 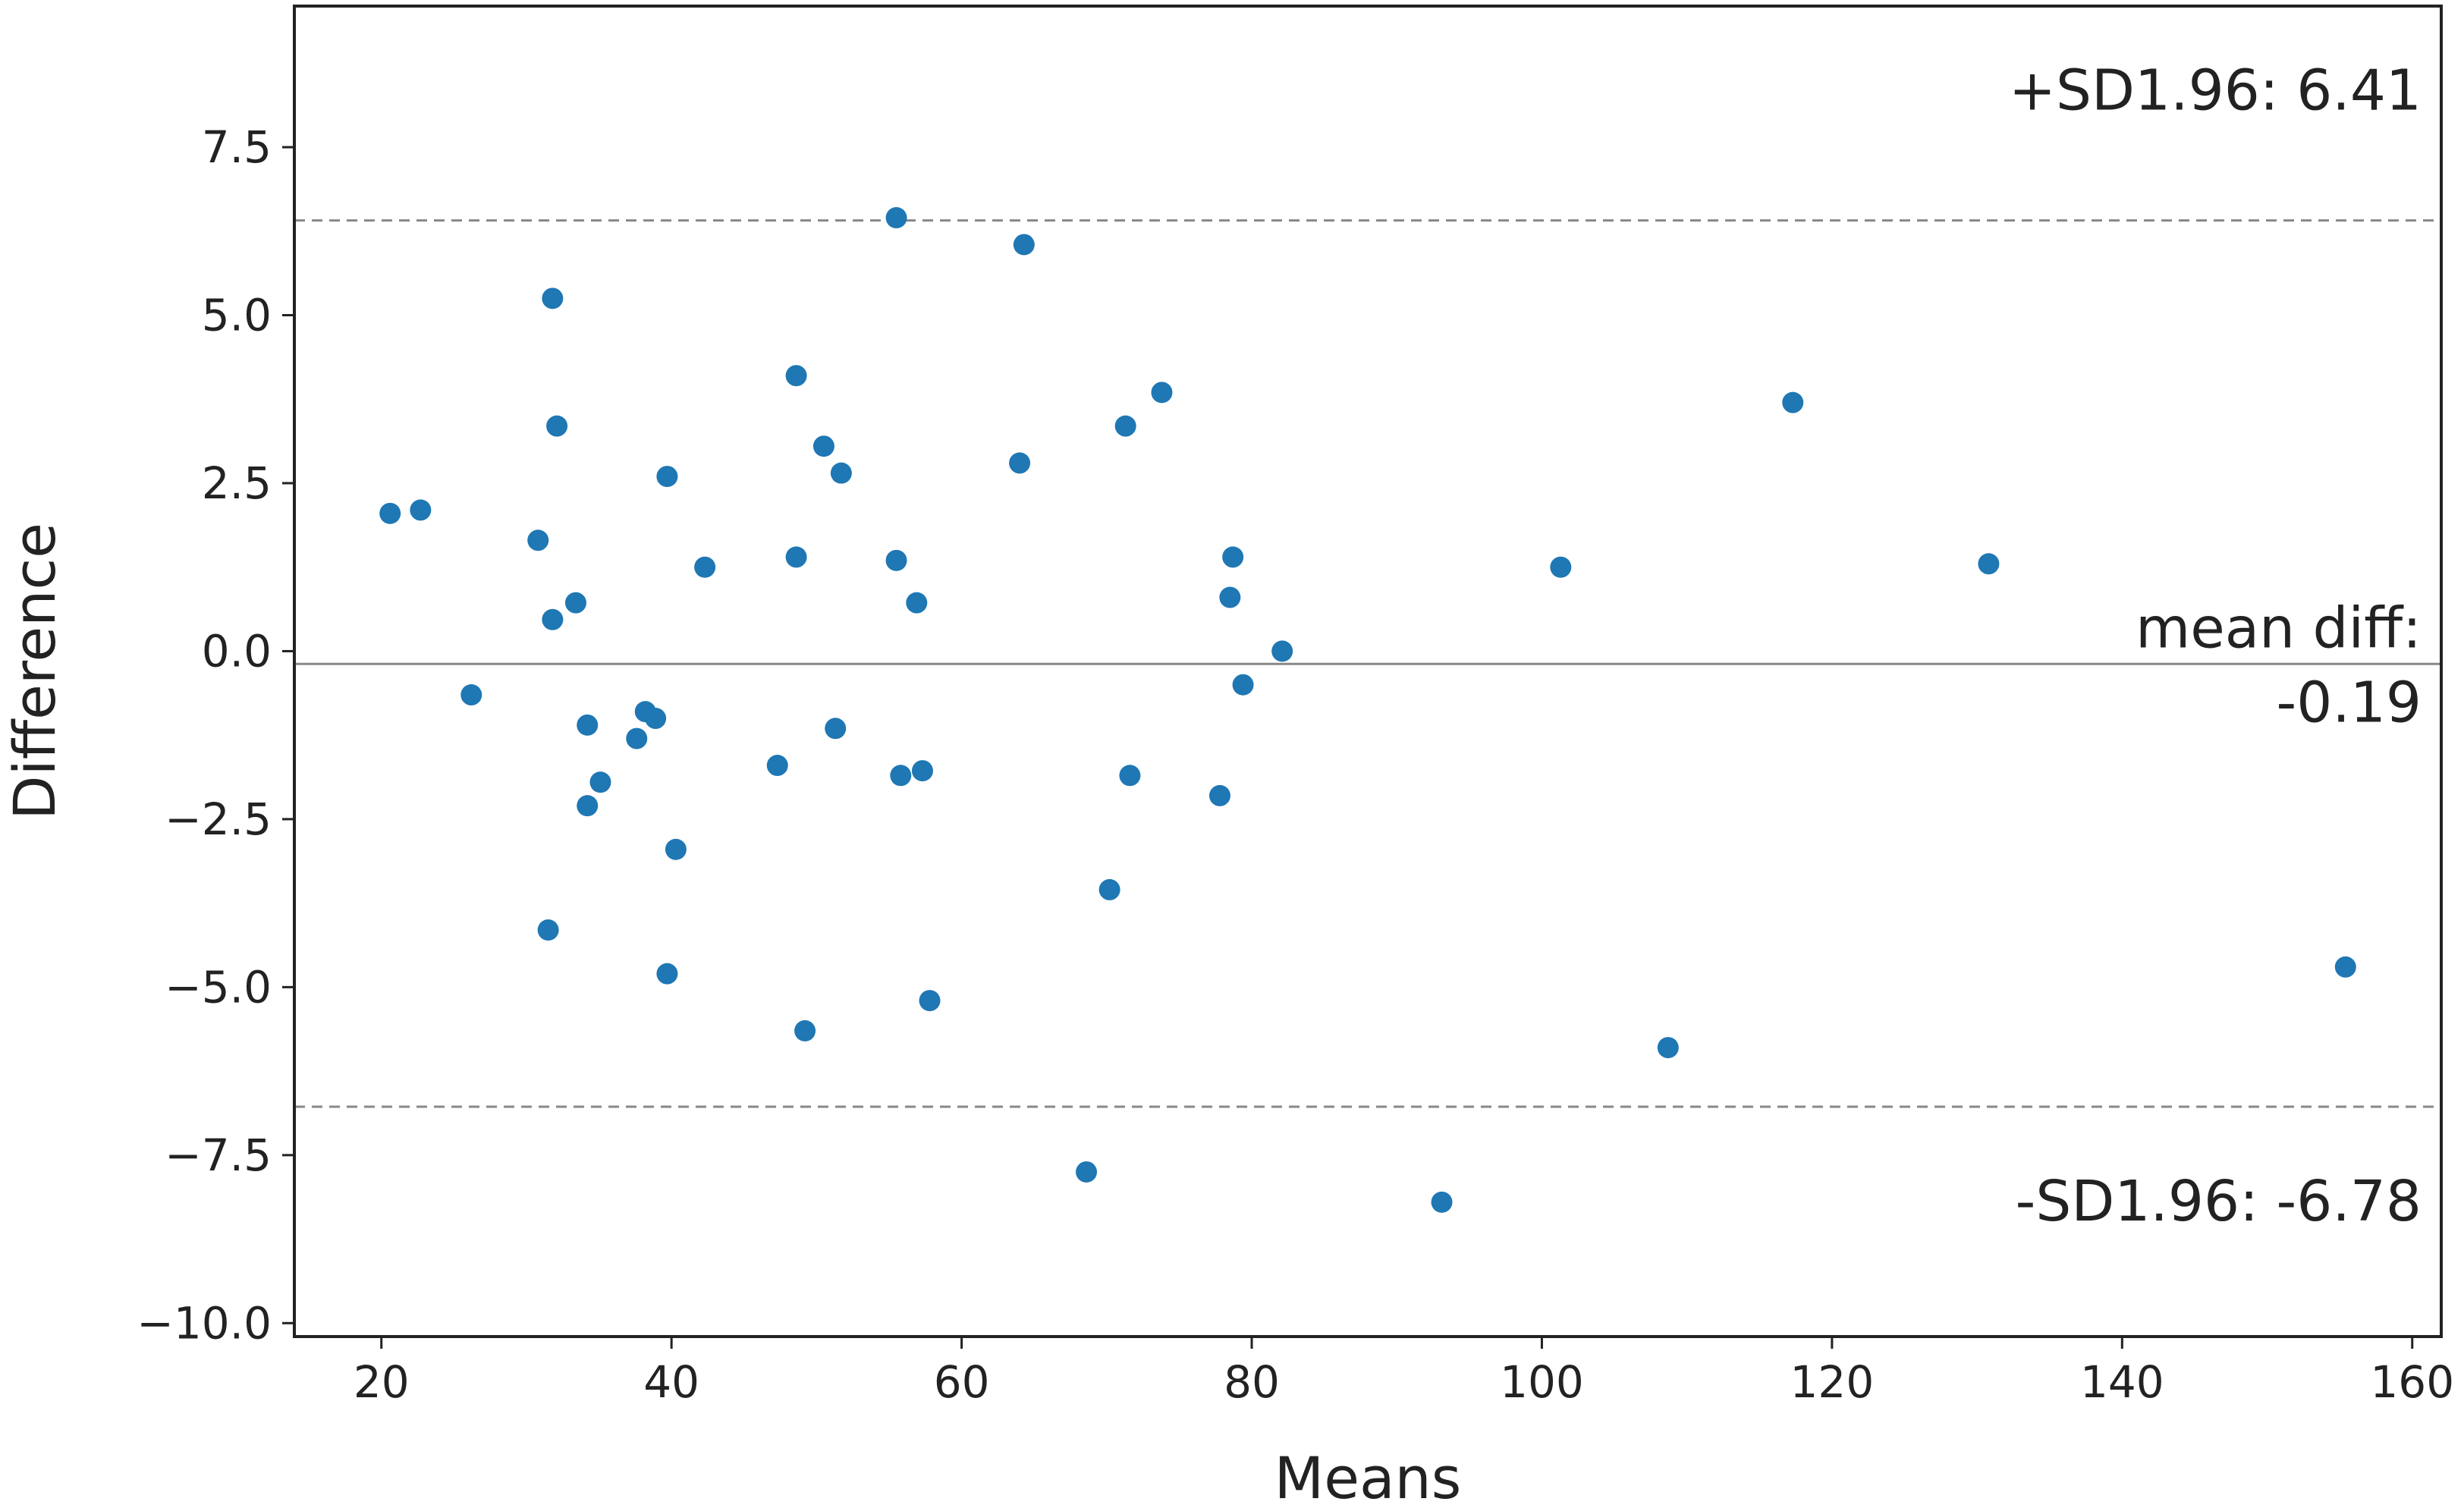 I want to click on y-tick-label: 7.5, so click(x=237, y=147).